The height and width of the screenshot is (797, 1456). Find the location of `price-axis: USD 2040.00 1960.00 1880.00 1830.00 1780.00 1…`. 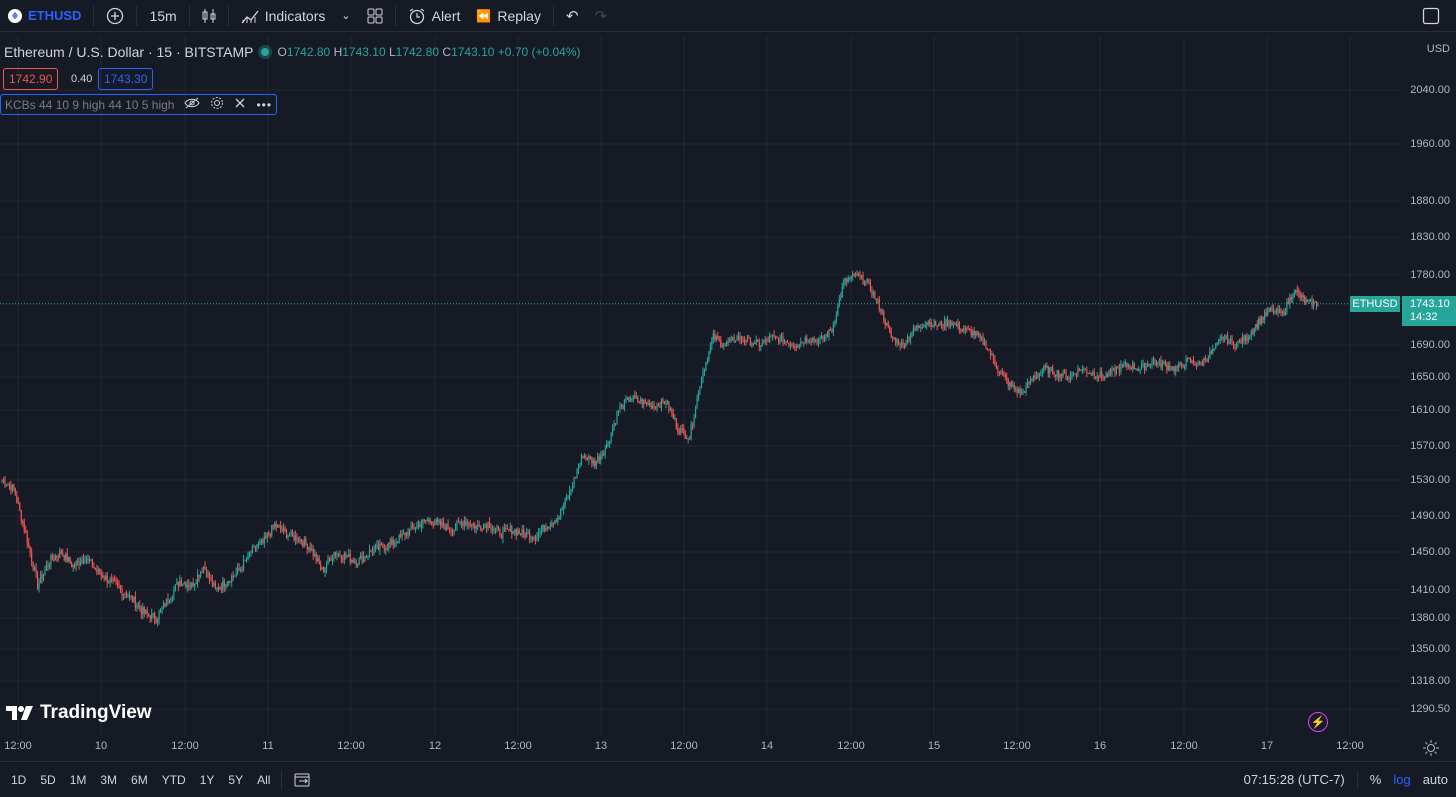

price-axis: USD 2040.00 1960.00 1880.00 1830.00 1780.00 1… is located at coordinates (1428, 386).